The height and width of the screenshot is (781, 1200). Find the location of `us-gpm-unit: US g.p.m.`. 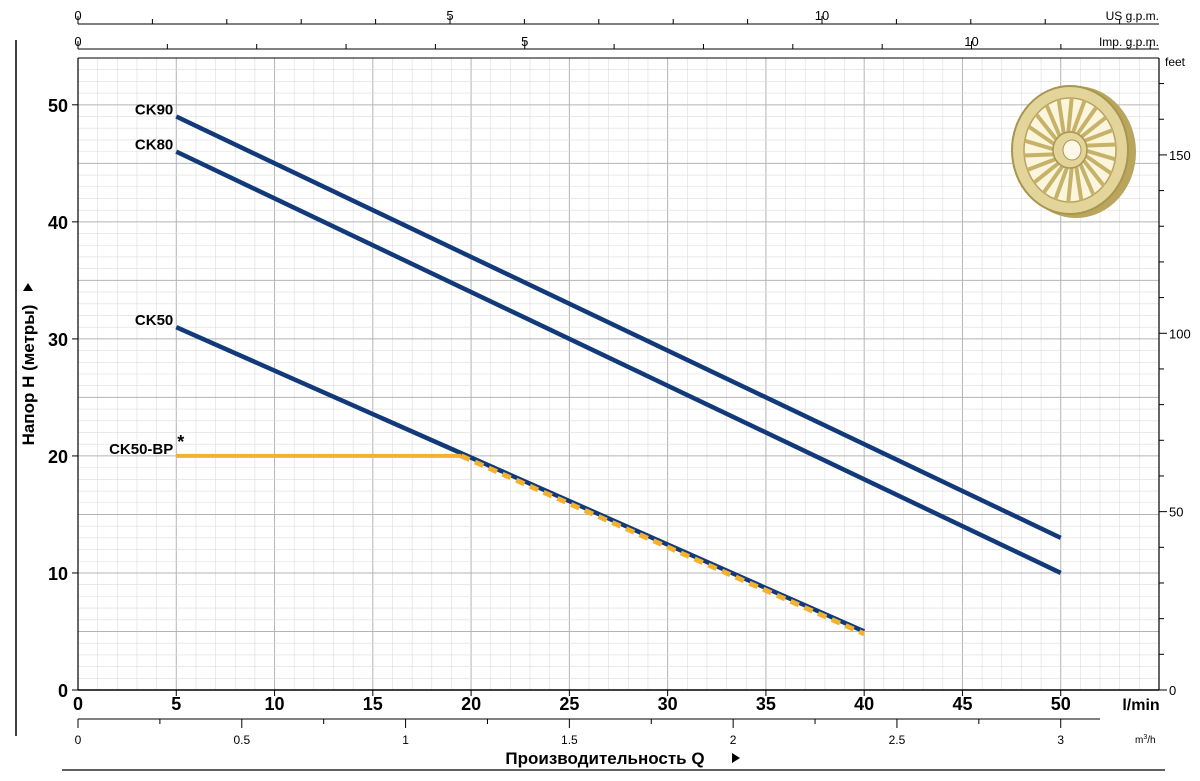

us-gpm-unit: US g.p.m. is located at coordinates (1132, 16).